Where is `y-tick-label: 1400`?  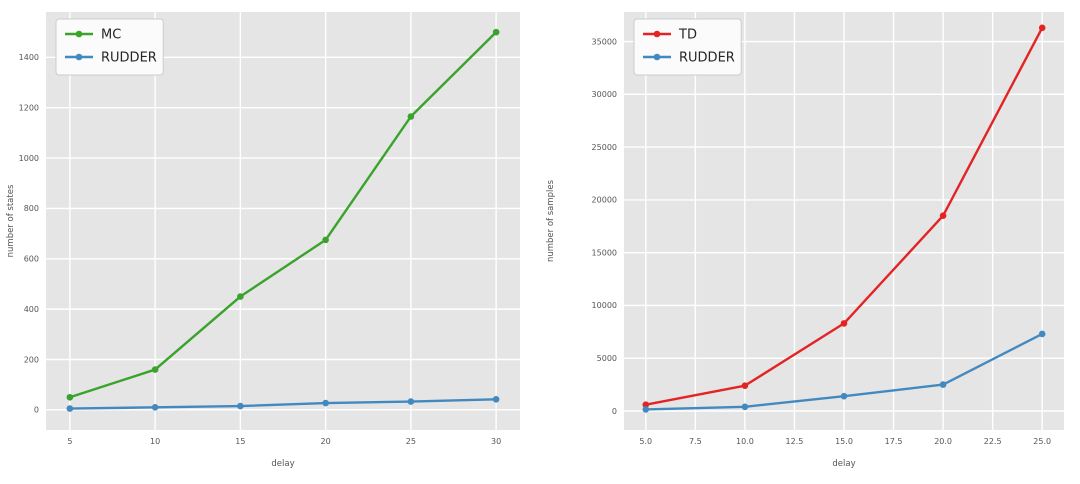
y-tick-label: 1400 is located at coordinates (29, 57).